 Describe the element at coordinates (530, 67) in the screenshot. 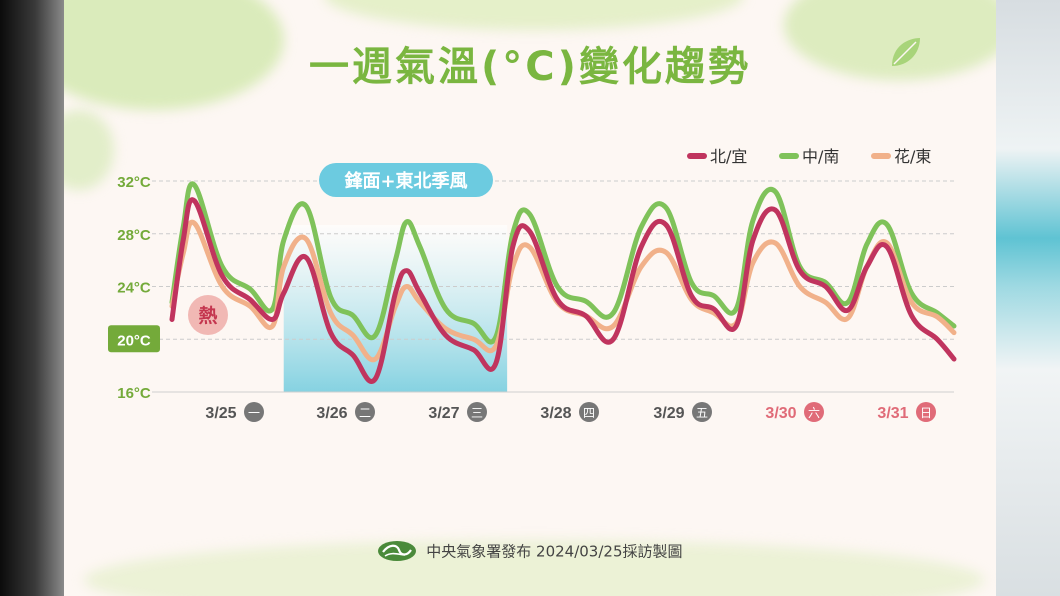

I see `page-title: 一週氣溫(°C)變化趨勢` at that location.